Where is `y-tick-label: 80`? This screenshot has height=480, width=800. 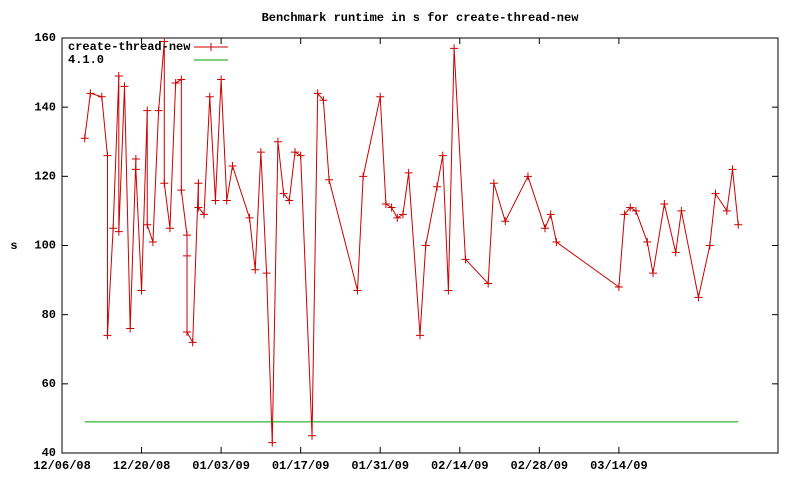 y-tick-label: 80 is located at coordinates (49, 315).